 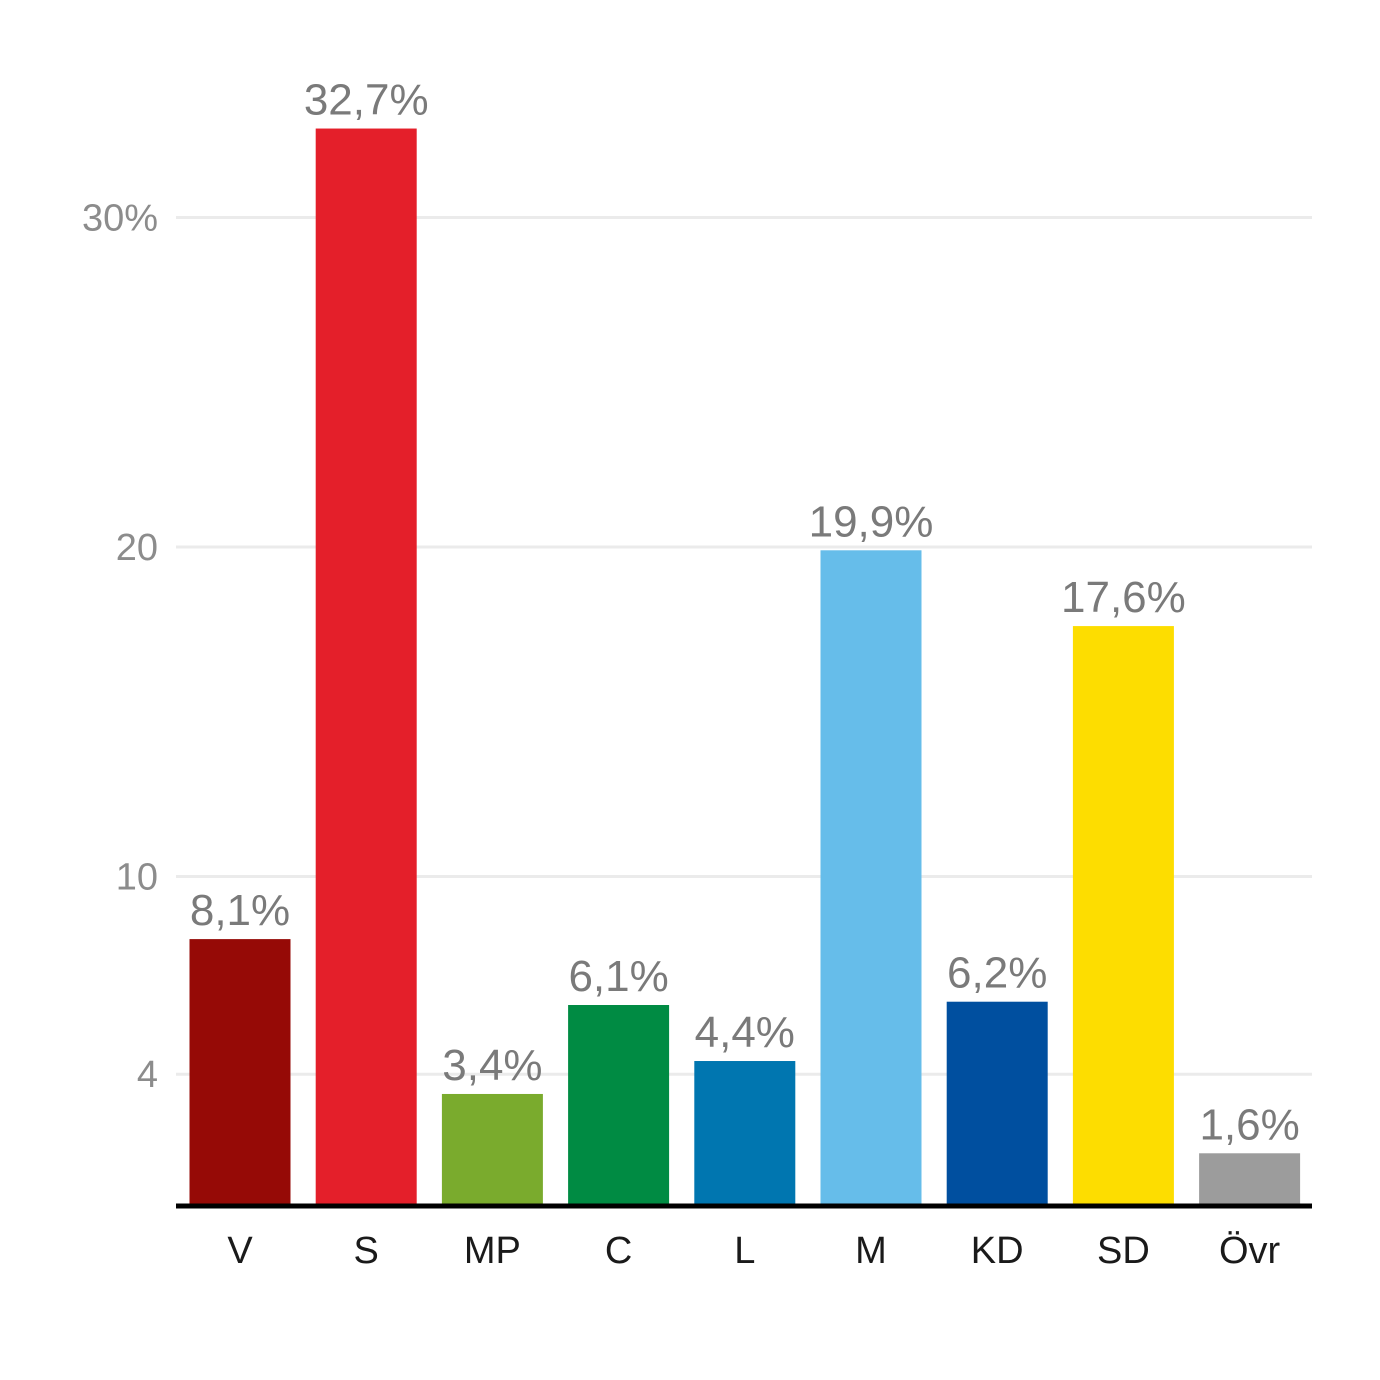 What do you see at coordinates (745, 1032) in the screenshot?
I see `data-label-l: 4,4%` at bounding box center [745, 1032].